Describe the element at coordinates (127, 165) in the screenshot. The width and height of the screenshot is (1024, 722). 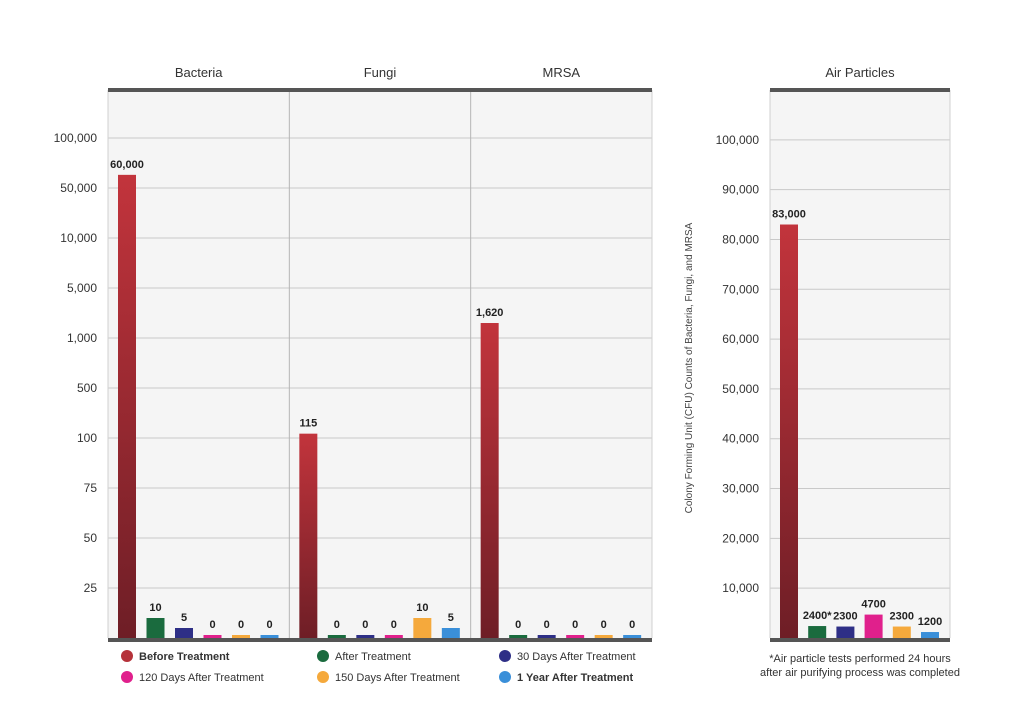
I see `data-label: 60,000` at that location.